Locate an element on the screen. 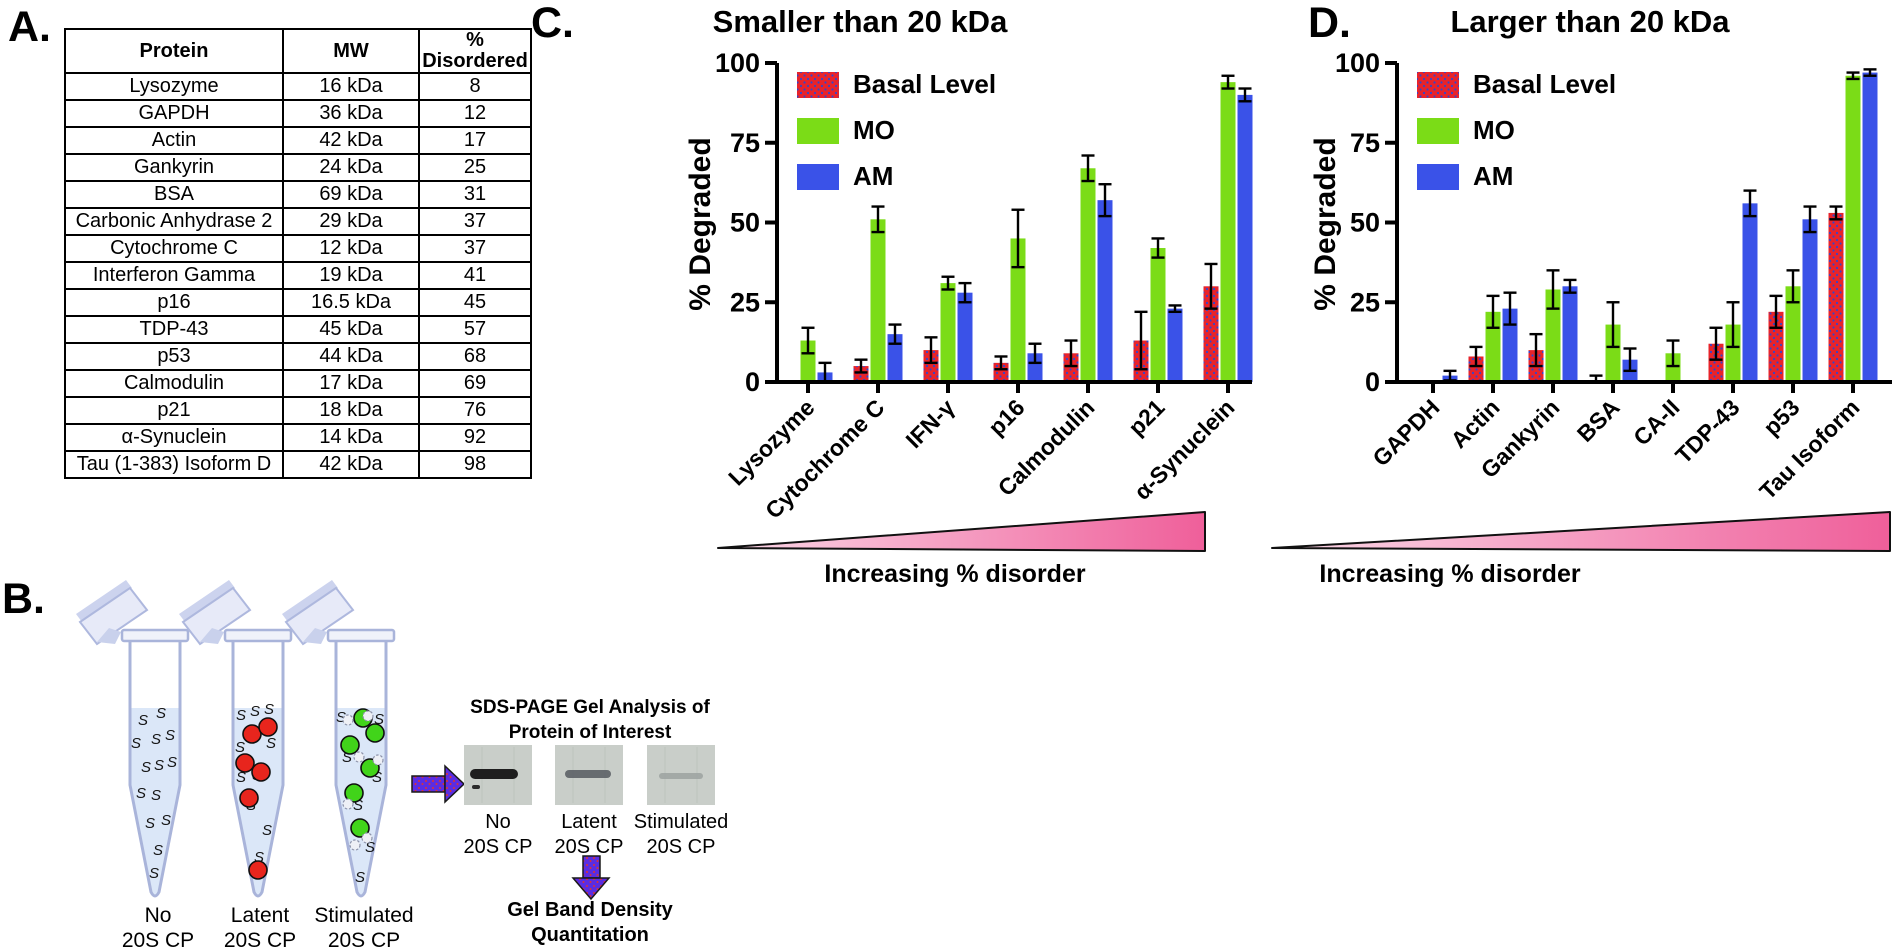 The height and width of the screenshot is (952, 1900). y-tick-label: 25 is located at coordinates (745, 302).